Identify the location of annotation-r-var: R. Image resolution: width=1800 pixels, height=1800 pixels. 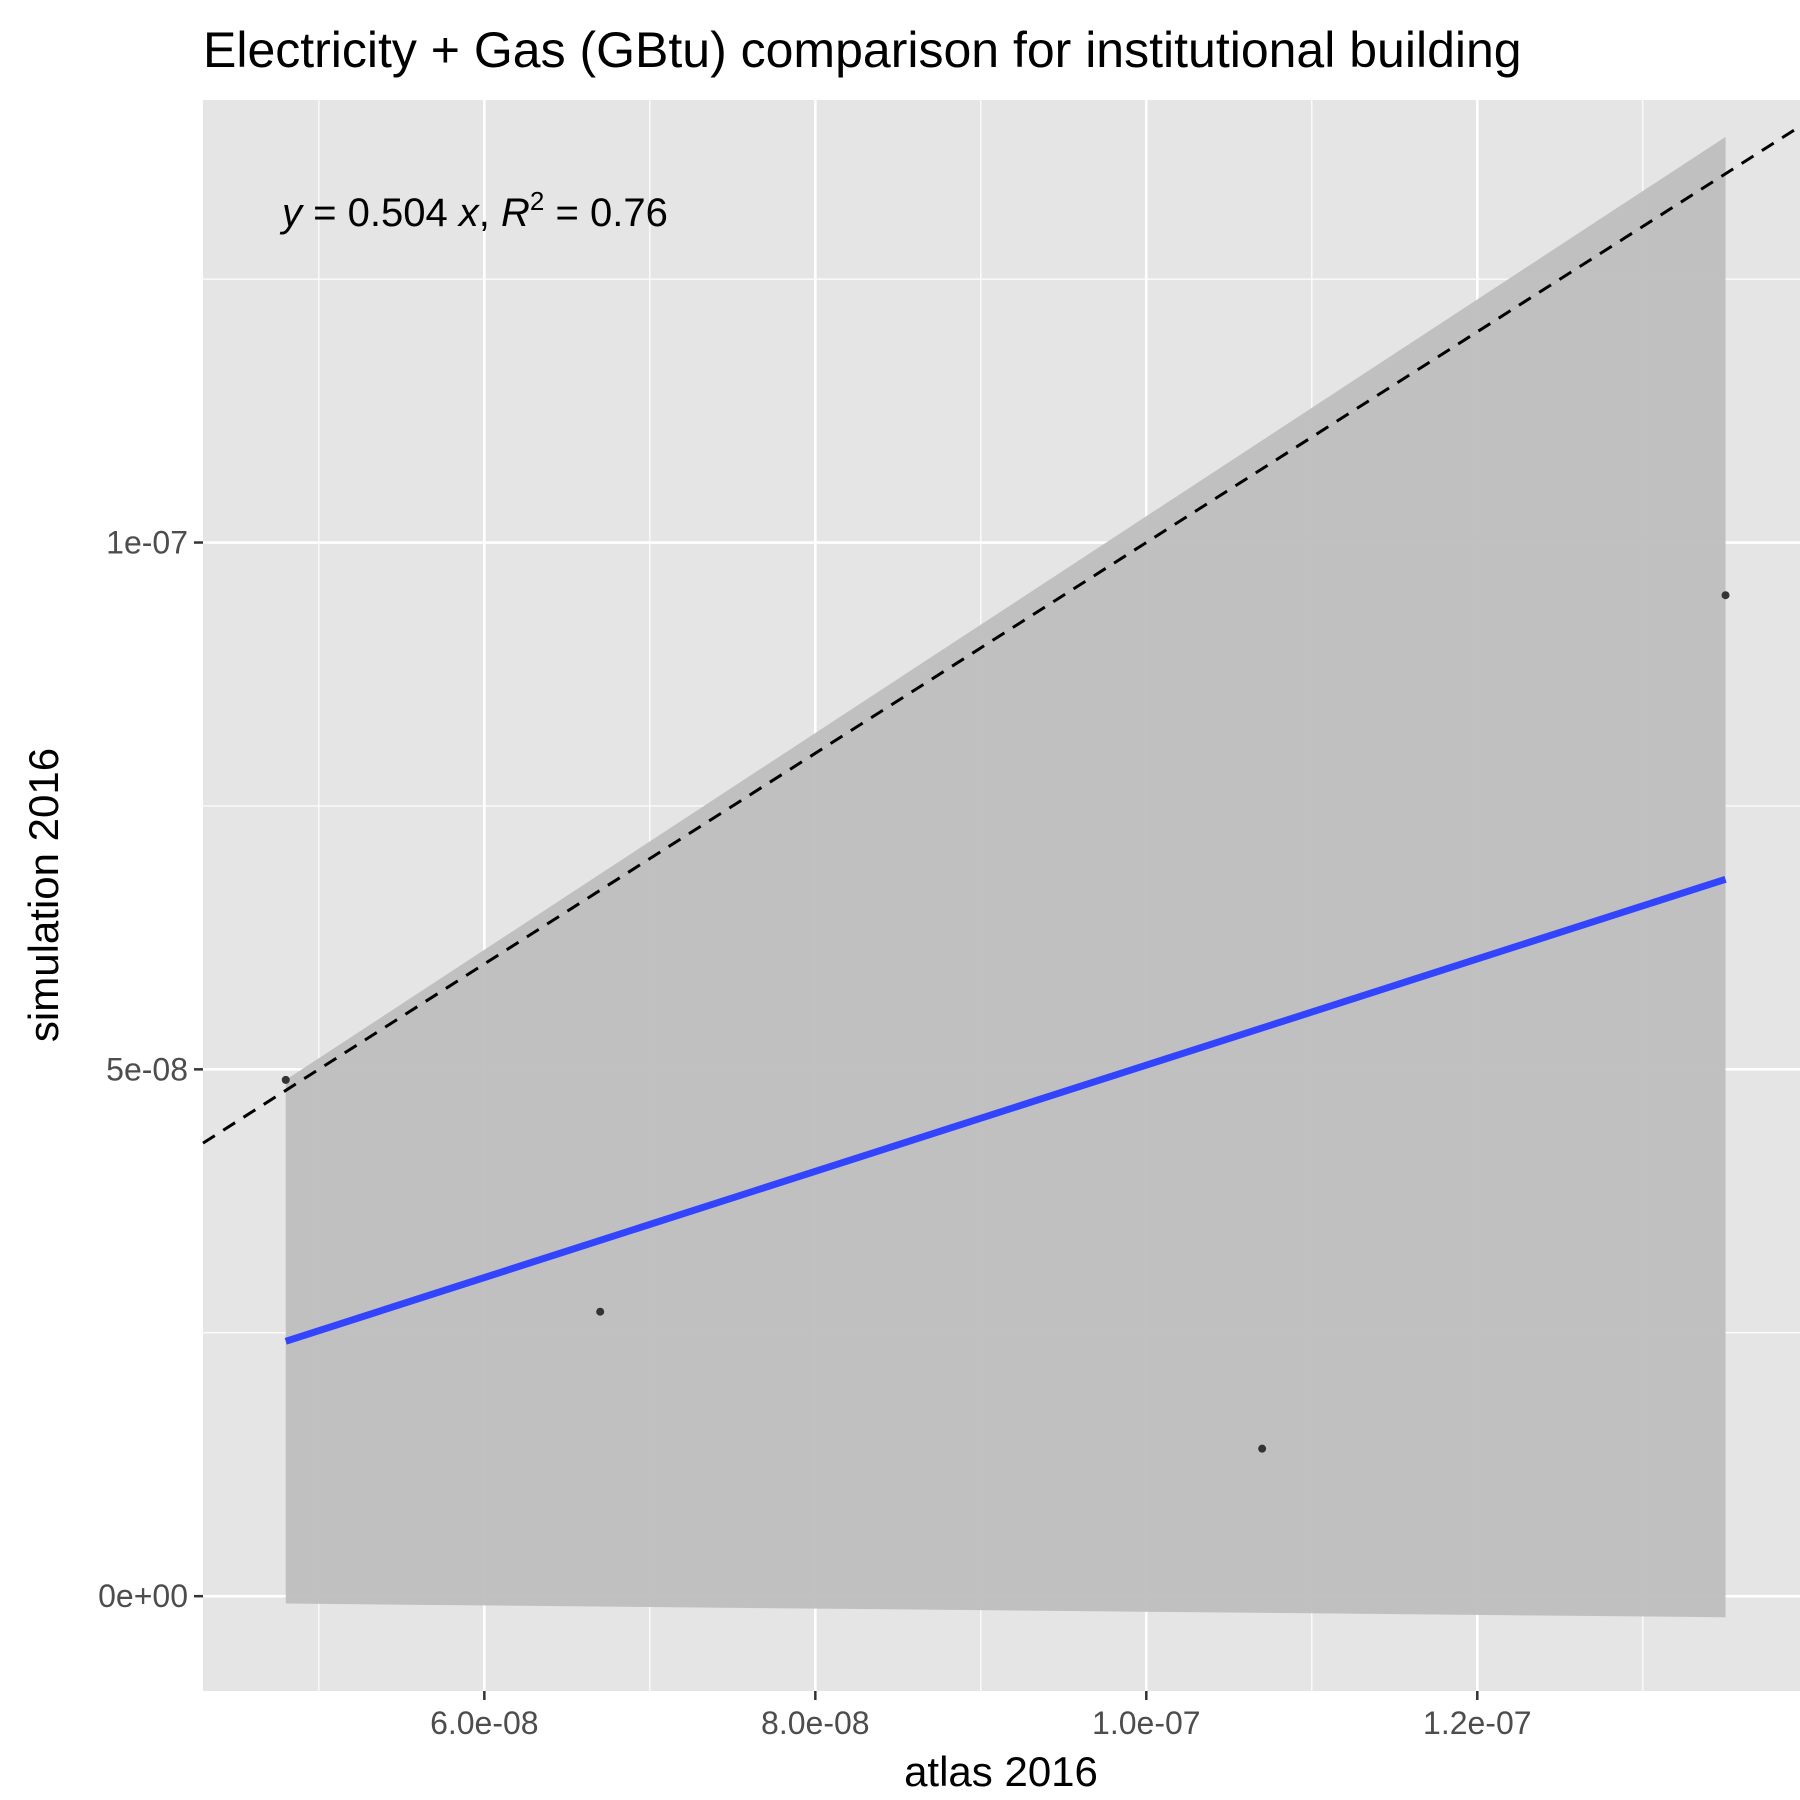
(515, 213).